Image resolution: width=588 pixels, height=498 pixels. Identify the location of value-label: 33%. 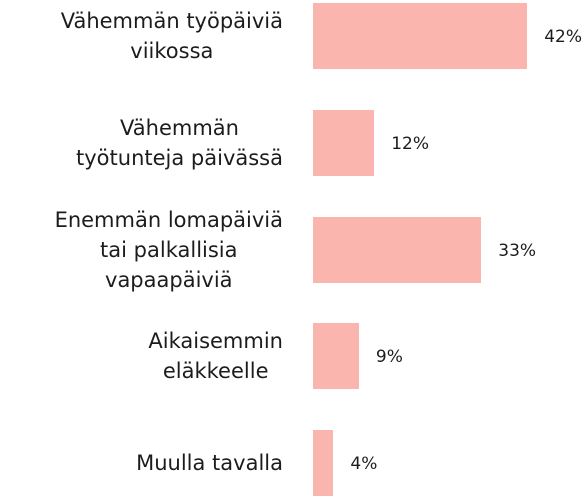
(517, 250).